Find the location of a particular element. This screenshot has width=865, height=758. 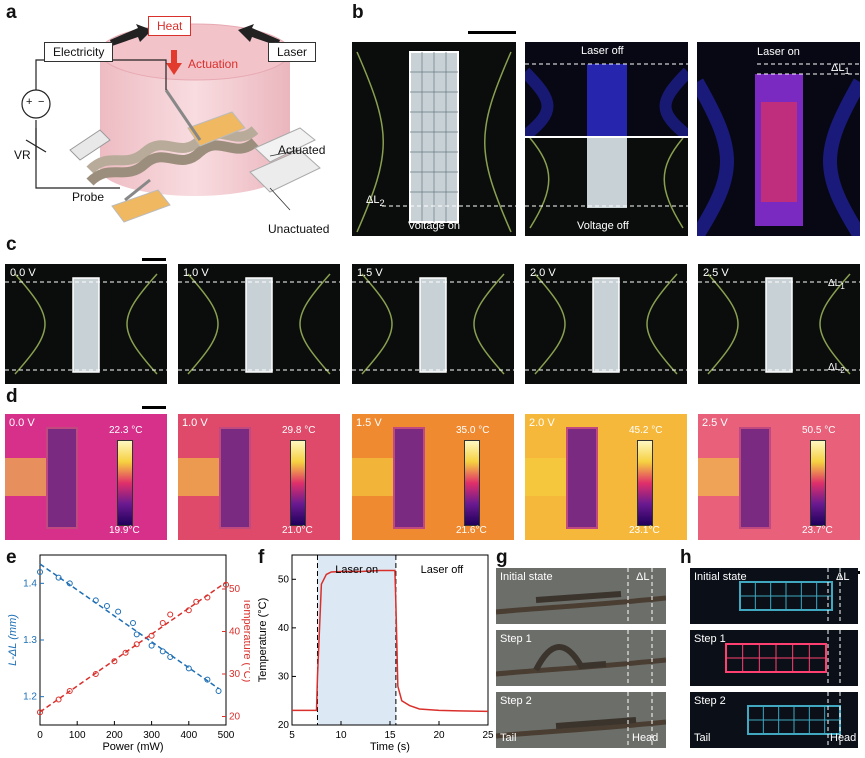

vr-label: VR is located at coordinates (22, 155).